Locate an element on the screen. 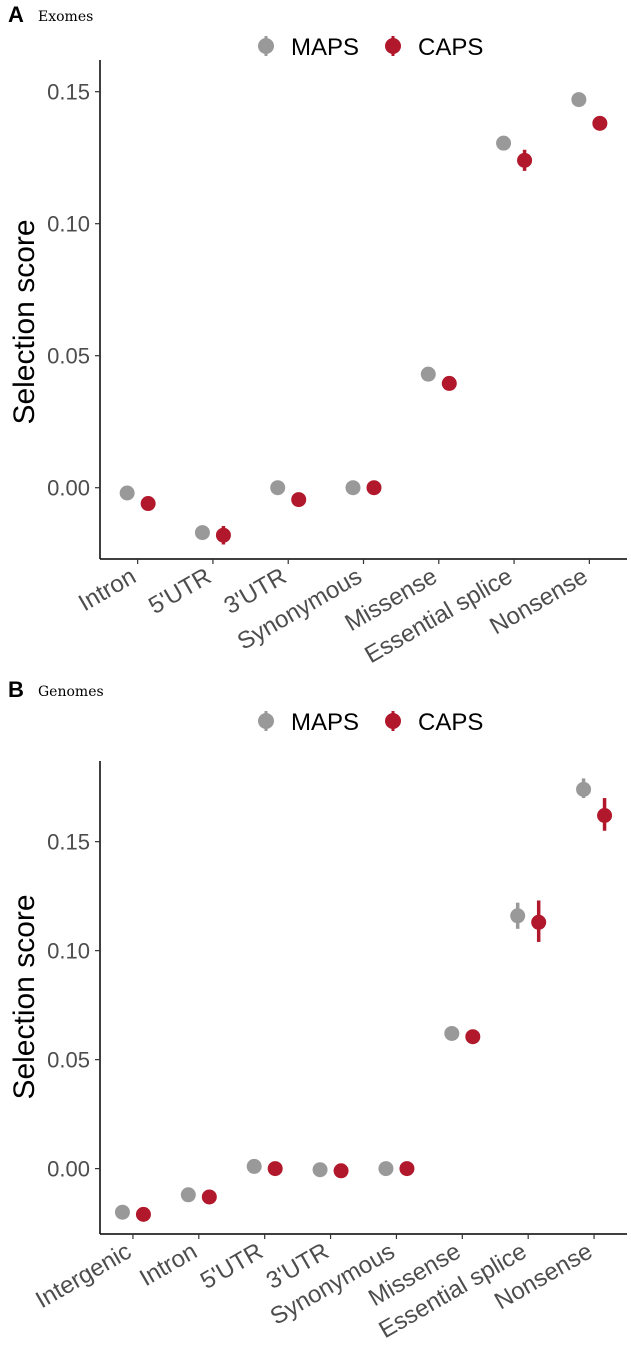 This screenshot has height=1356, width=631. legend-b-maps-label: MAPS is located at coordinates (325, 722).